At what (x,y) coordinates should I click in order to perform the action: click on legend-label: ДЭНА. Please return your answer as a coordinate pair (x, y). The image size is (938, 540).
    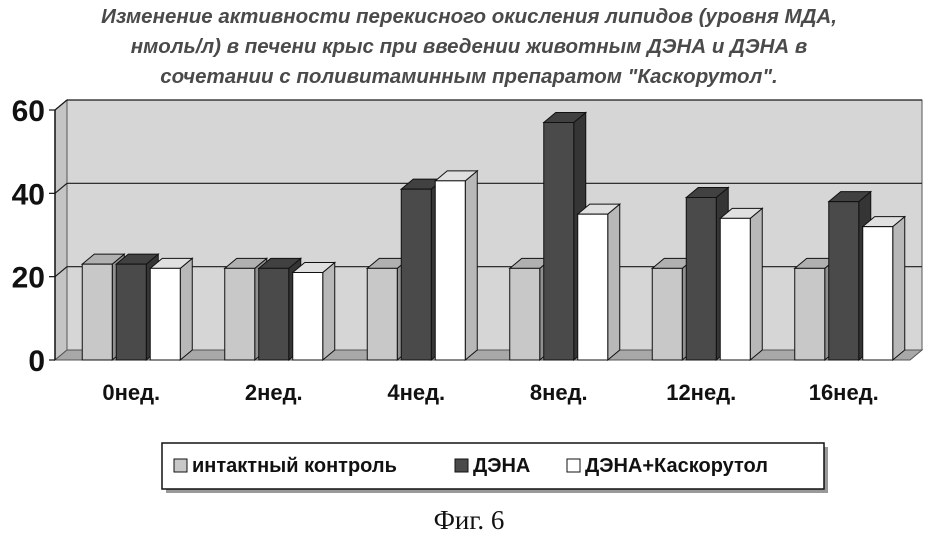
    Looking at the image, I should click on (501, 466).